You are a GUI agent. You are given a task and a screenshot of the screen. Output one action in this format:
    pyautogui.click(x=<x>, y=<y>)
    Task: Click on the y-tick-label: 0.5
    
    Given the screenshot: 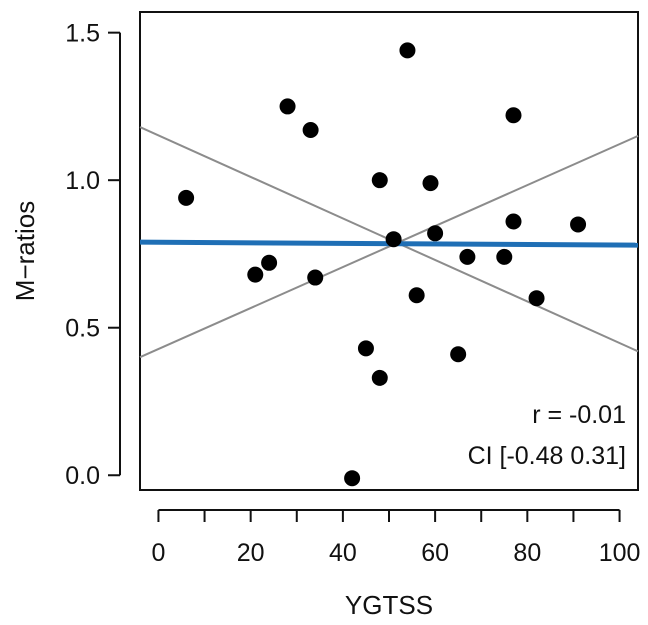 What is the action you would take?
    pyautogui.click(x=82, y=329)
    